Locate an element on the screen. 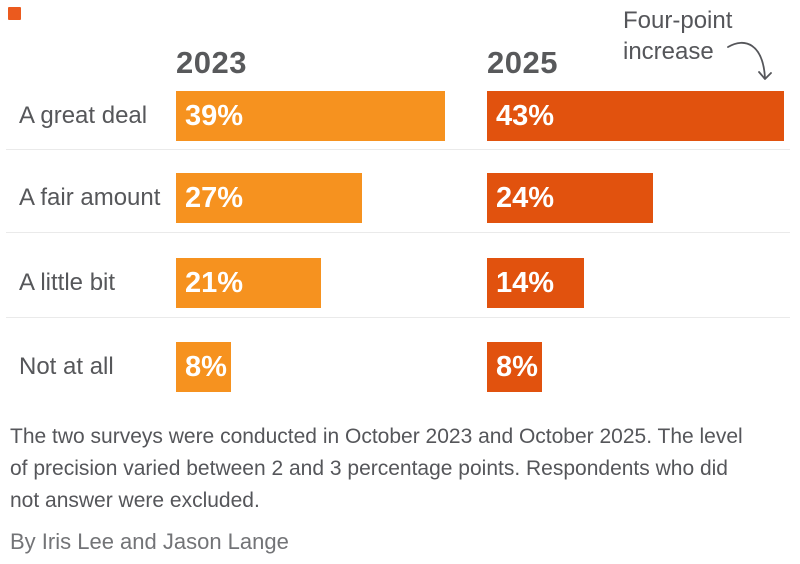  chart-row: A fair amount 27% 24% is located at coordinates (400, 198).